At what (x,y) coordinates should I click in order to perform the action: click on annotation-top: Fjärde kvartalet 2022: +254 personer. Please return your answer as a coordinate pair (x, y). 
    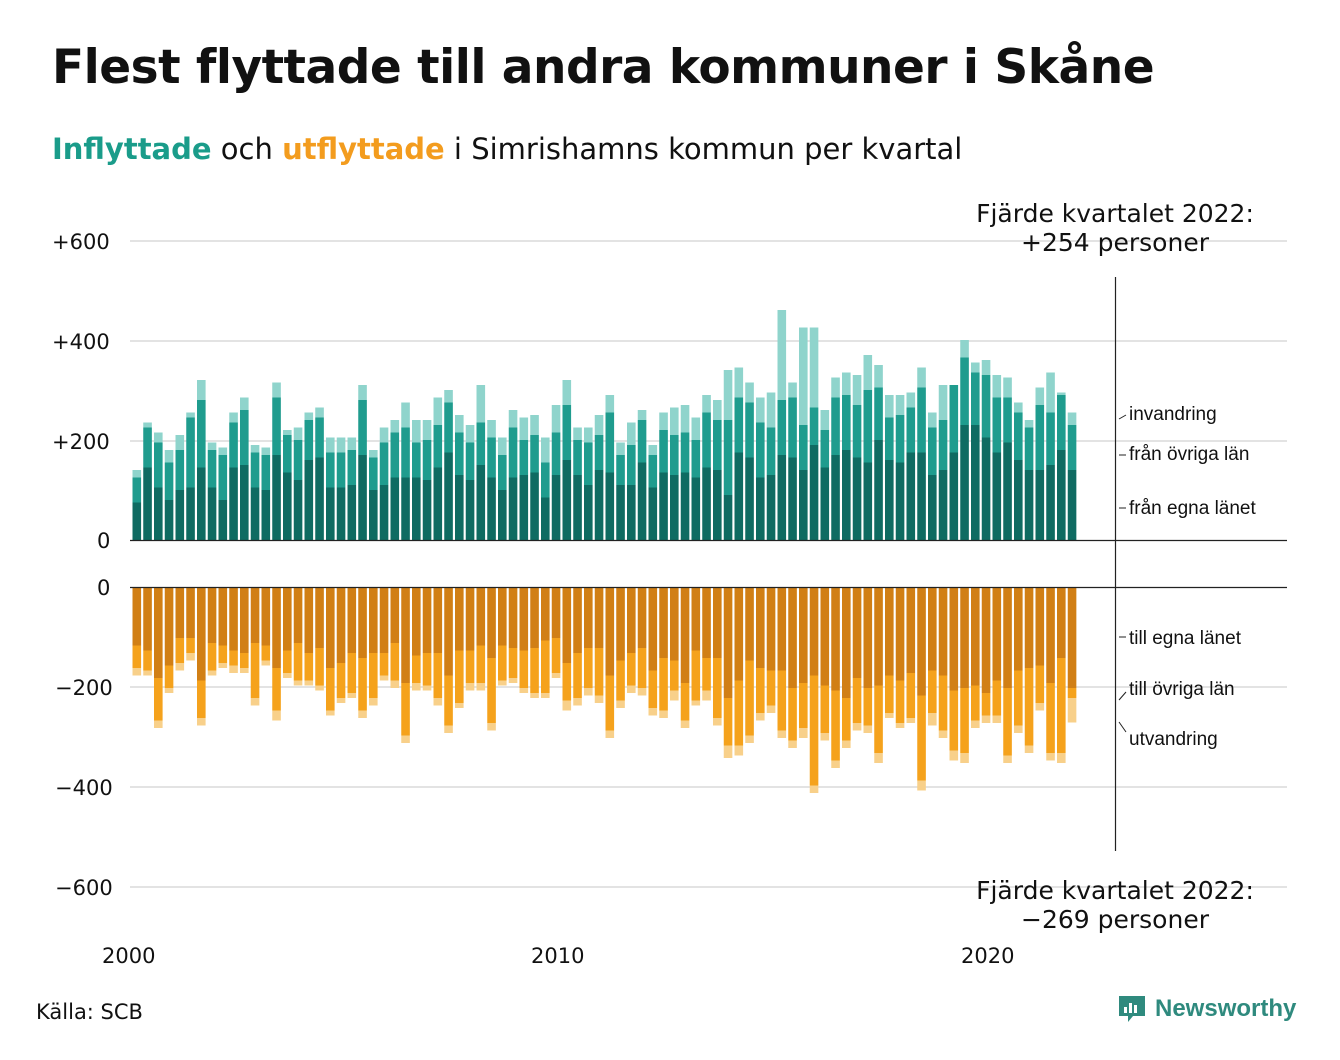
    Looking at the image, I should click on (1115, 228).